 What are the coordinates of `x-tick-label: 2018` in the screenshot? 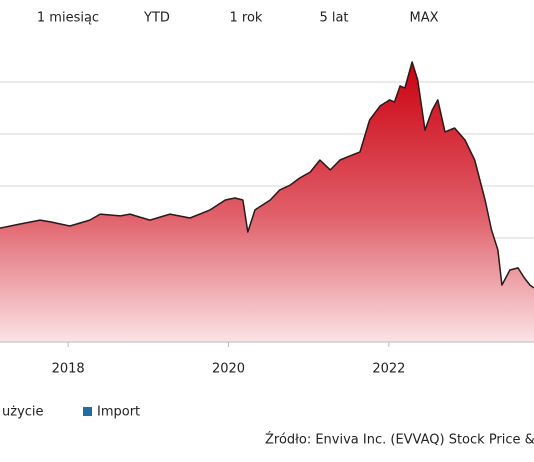 It's located at (68, 369).